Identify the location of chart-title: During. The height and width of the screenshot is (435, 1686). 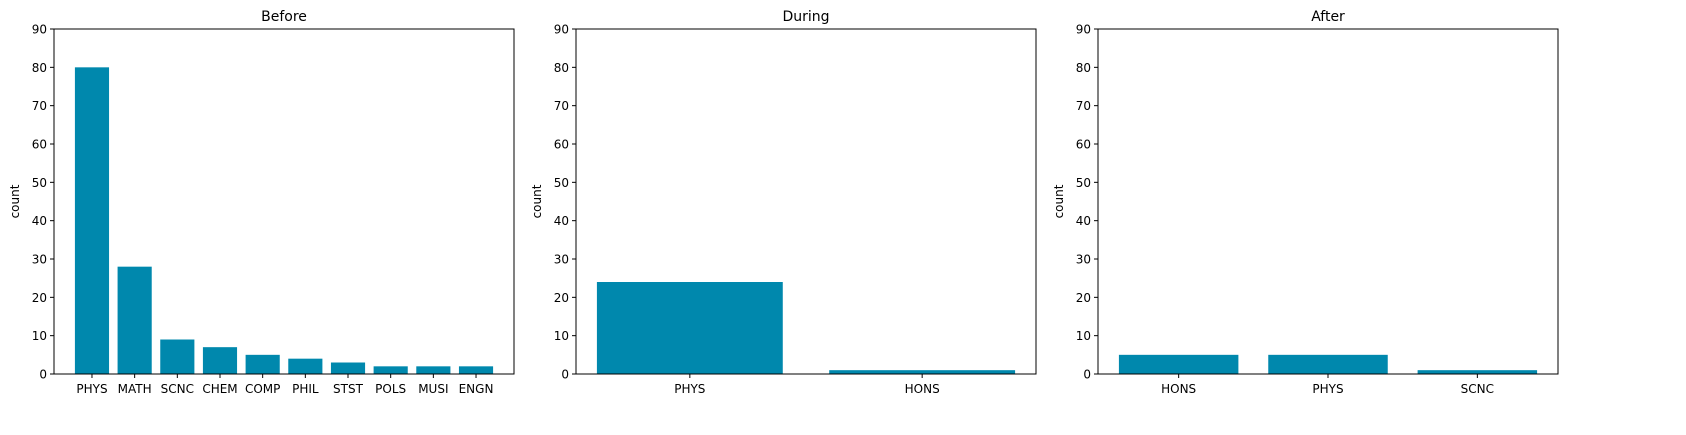
(805, 17).